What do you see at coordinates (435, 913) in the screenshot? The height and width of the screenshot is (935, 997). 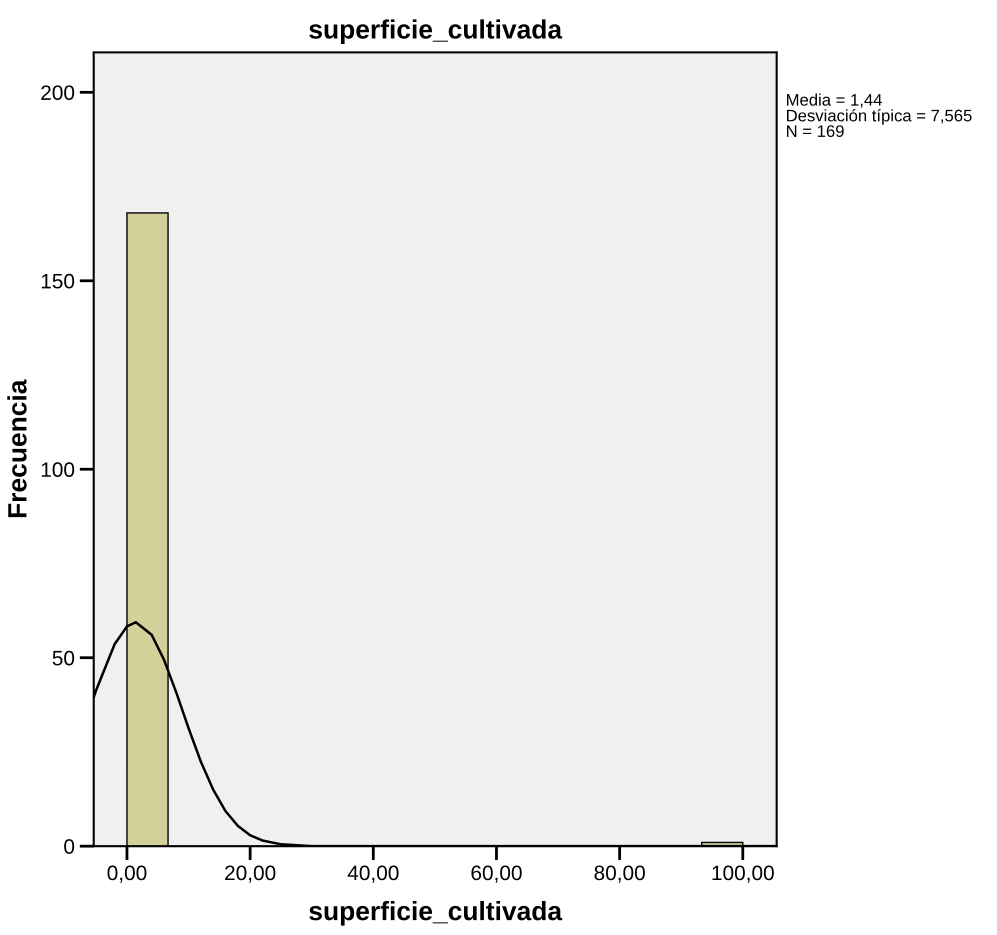 I see `x-axis-title: superficie_cultivada` at bounding box center [435, 913].